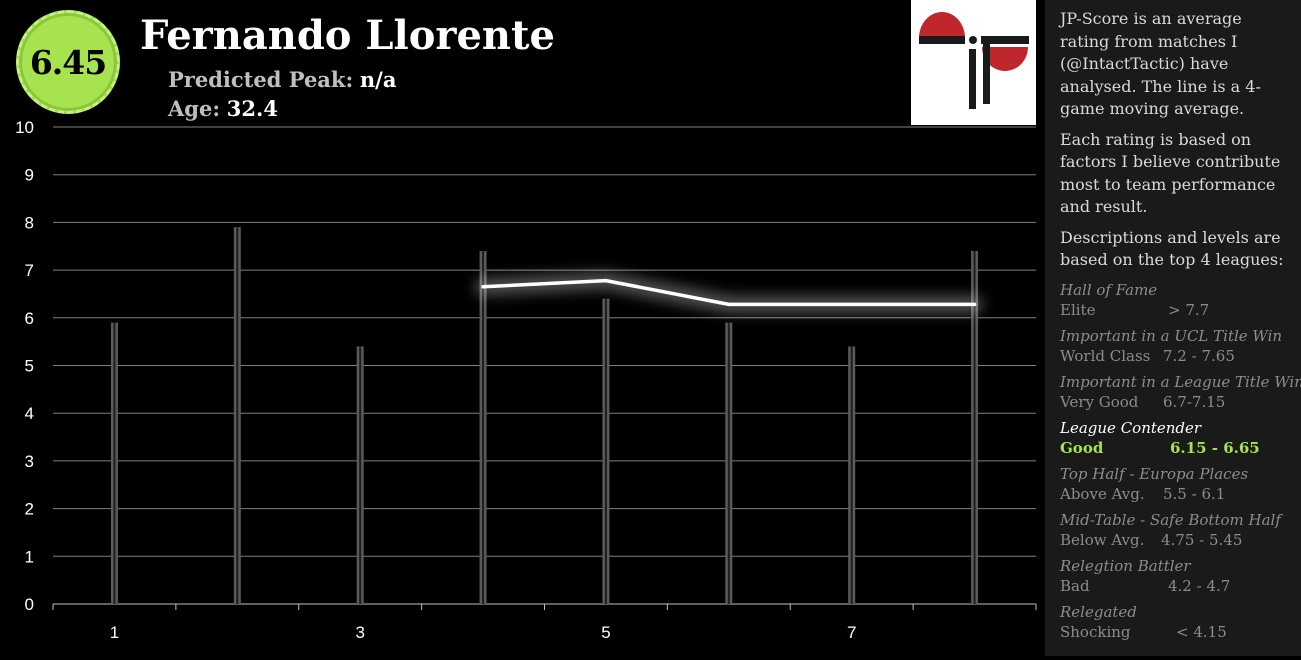 The image size is (1301, 660). What do you see at coordinates (29, 413) in the screenshot?
I see `y-tick-label: 4` at bounding box center [29, 413].